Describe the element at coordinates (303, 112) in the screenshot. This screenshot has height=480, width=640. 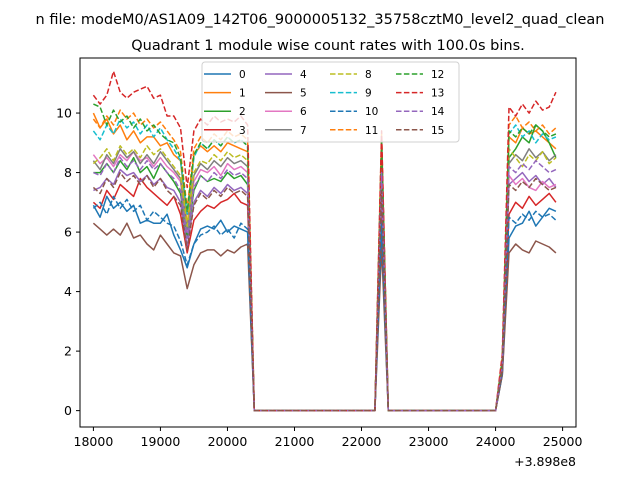
I see `legend-label-6: 6` at that location.